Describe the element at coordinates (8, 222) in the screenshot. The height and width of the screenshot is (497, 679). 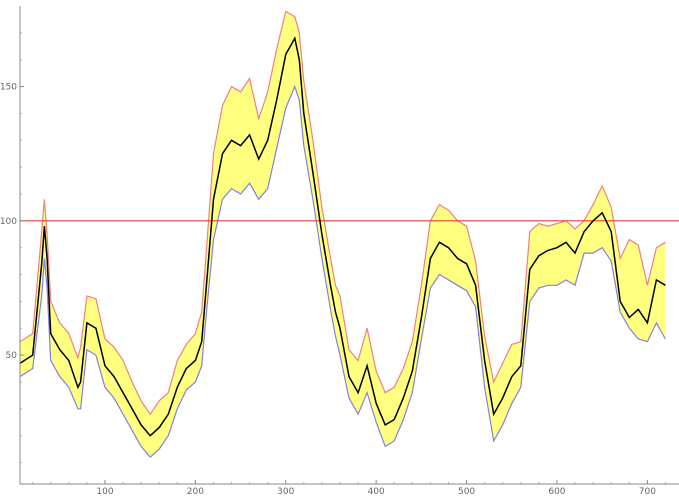
I see `y-tick-label: 100` at that location.